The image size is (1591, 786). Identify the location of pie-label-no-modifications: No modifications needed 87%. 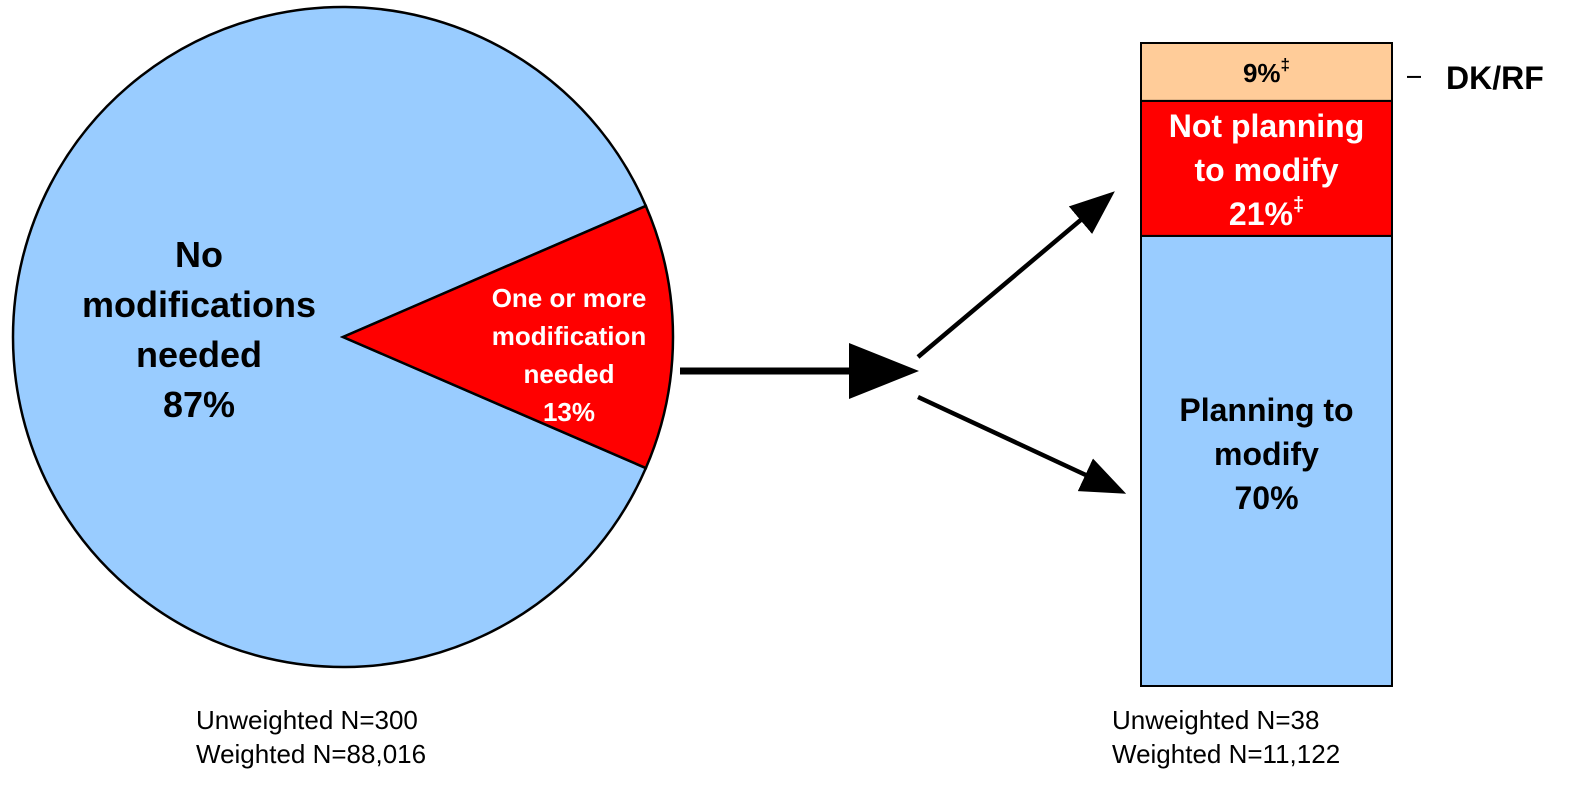
(199, 329).